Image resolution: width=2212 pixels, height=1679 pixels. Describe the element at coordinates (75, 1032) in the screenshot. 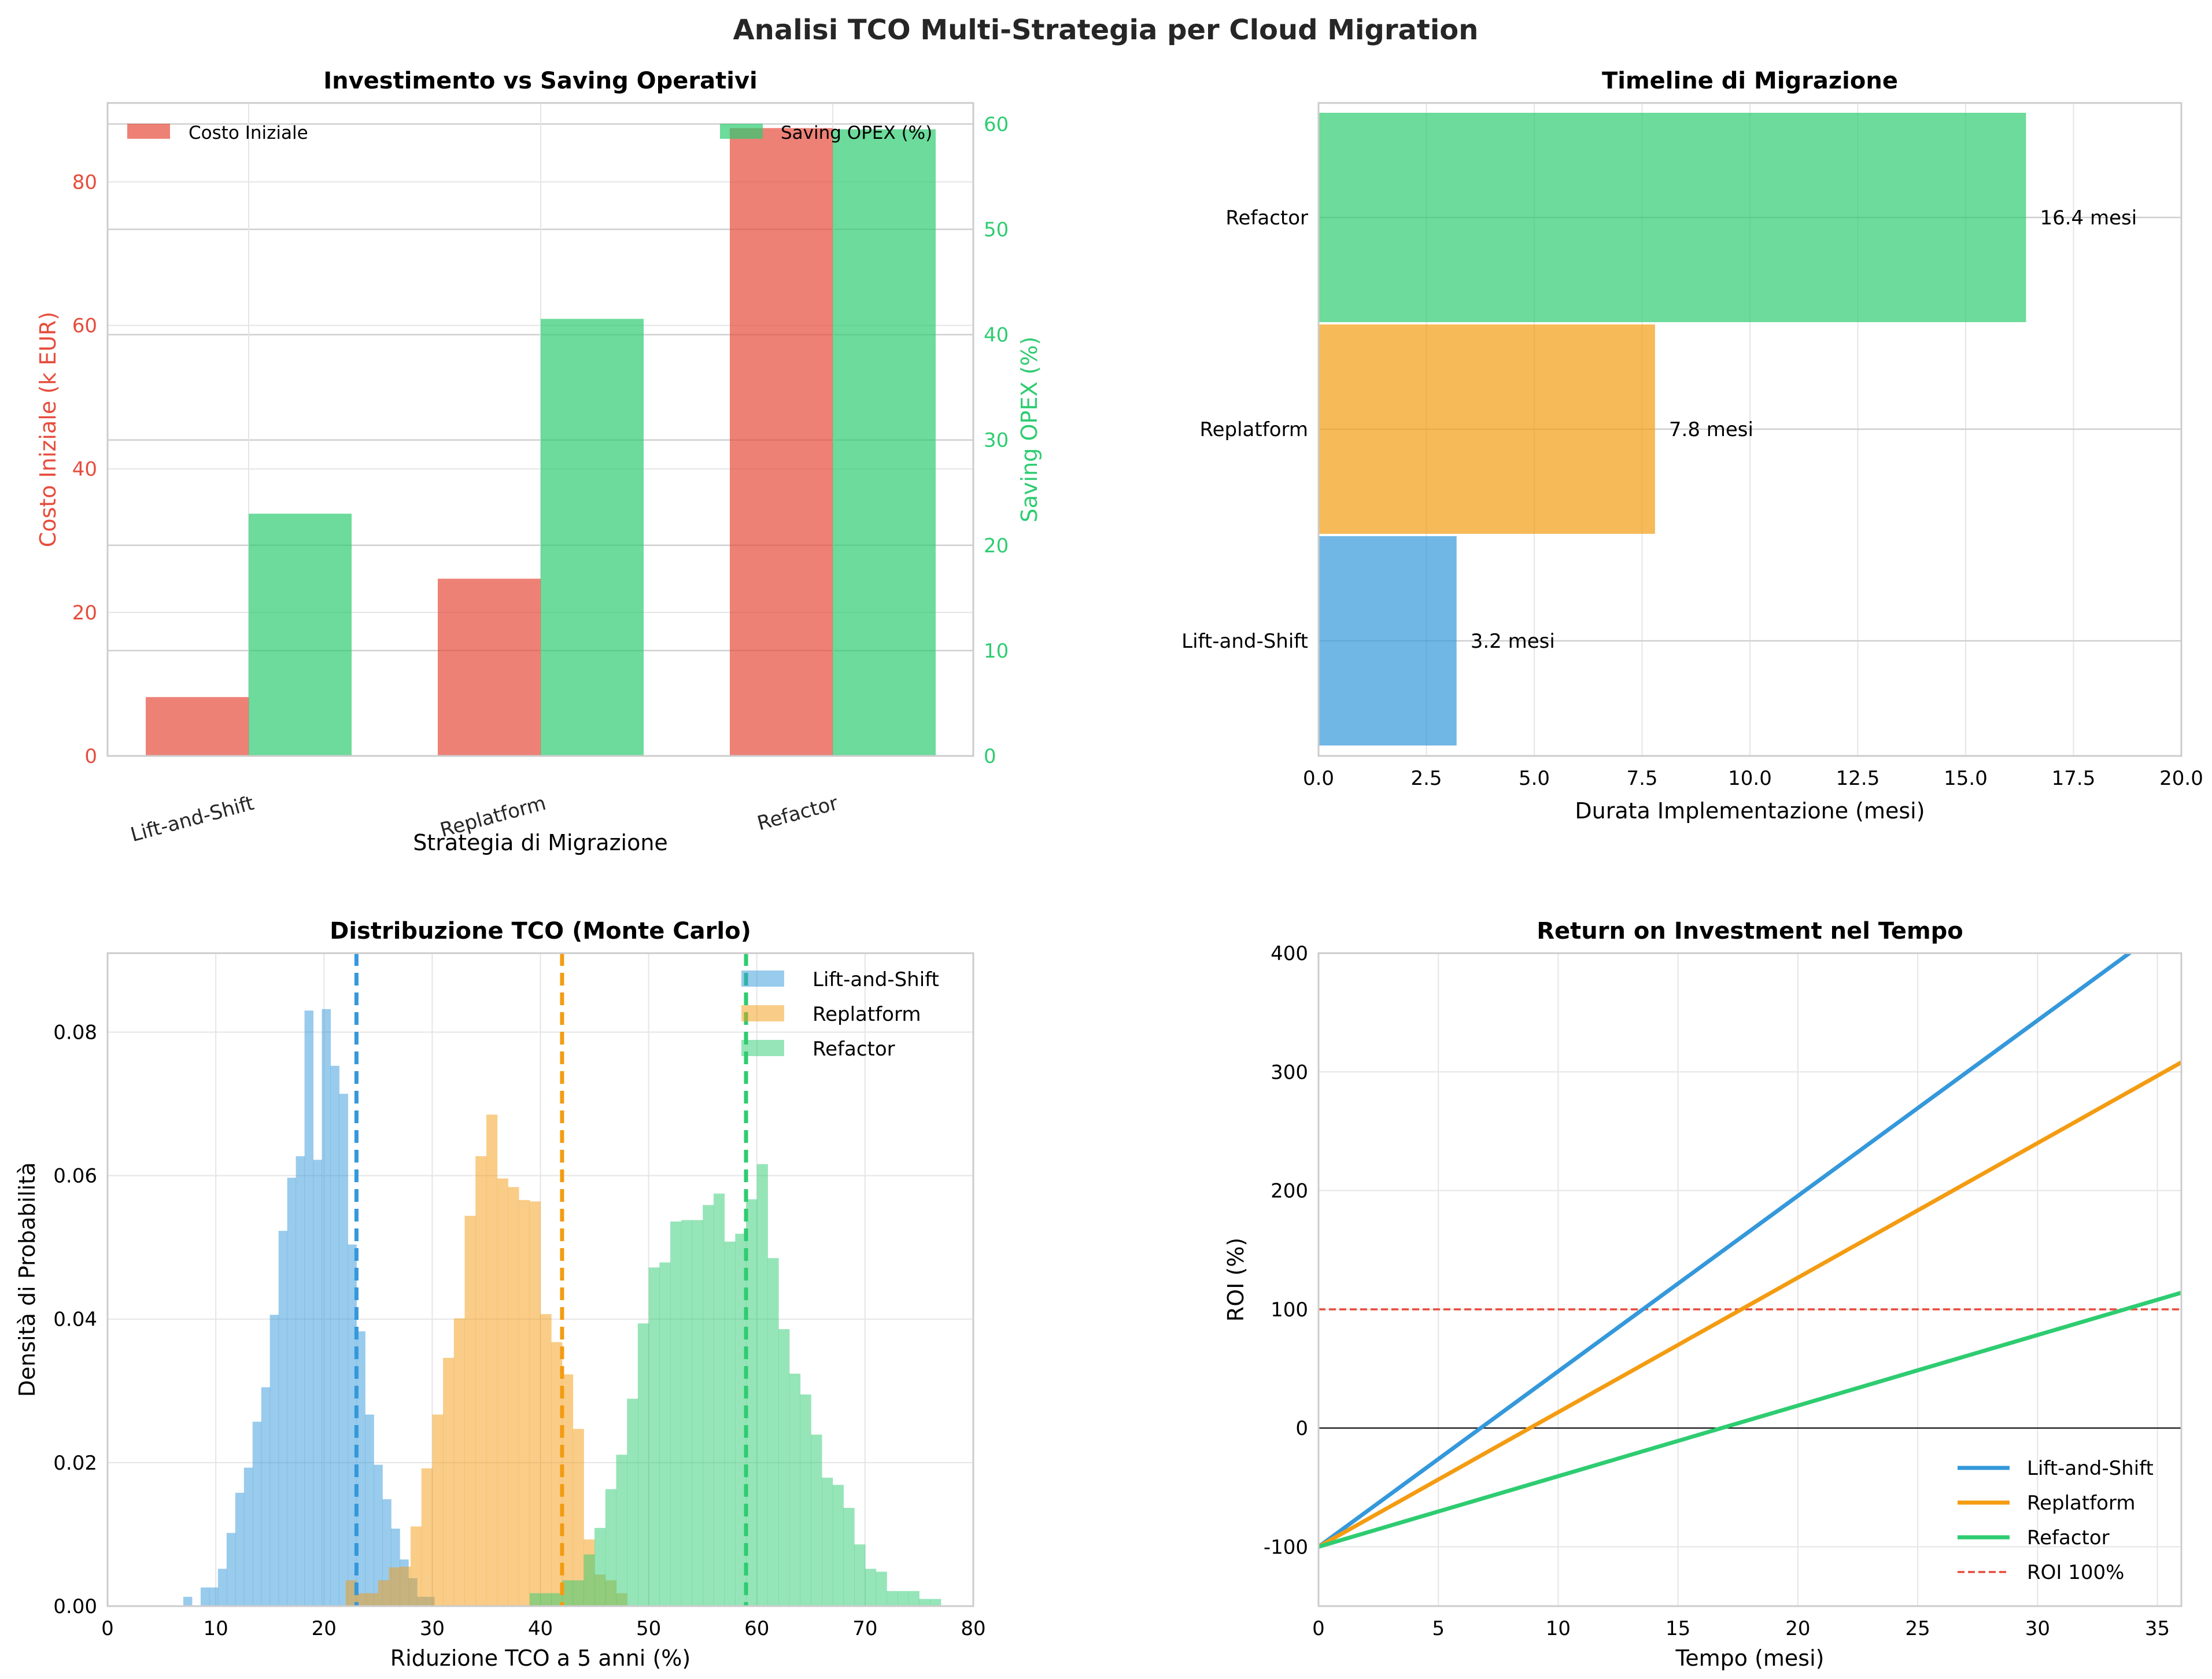

I see `y-tick-label: 0.08` at that location.